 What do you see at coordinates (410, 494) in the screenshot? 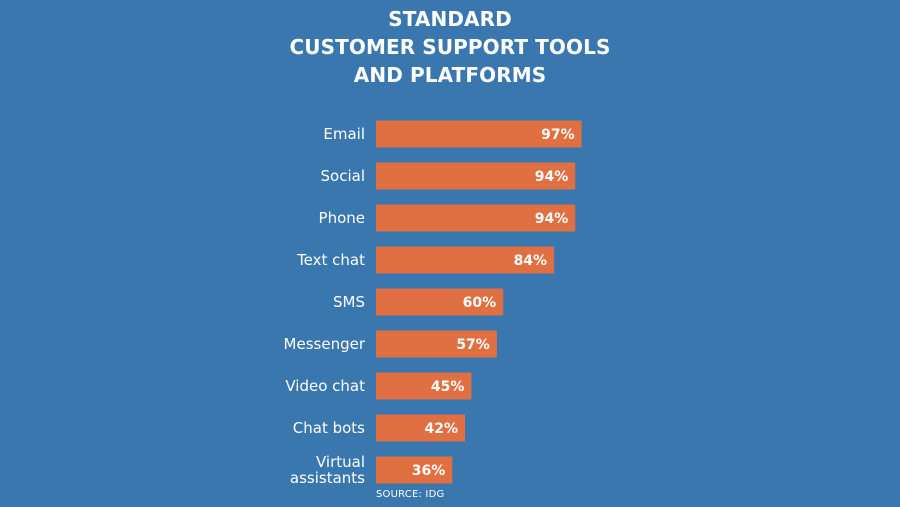
I see `source-note: SOURCE: IDG` at bounding box center [410, 494].